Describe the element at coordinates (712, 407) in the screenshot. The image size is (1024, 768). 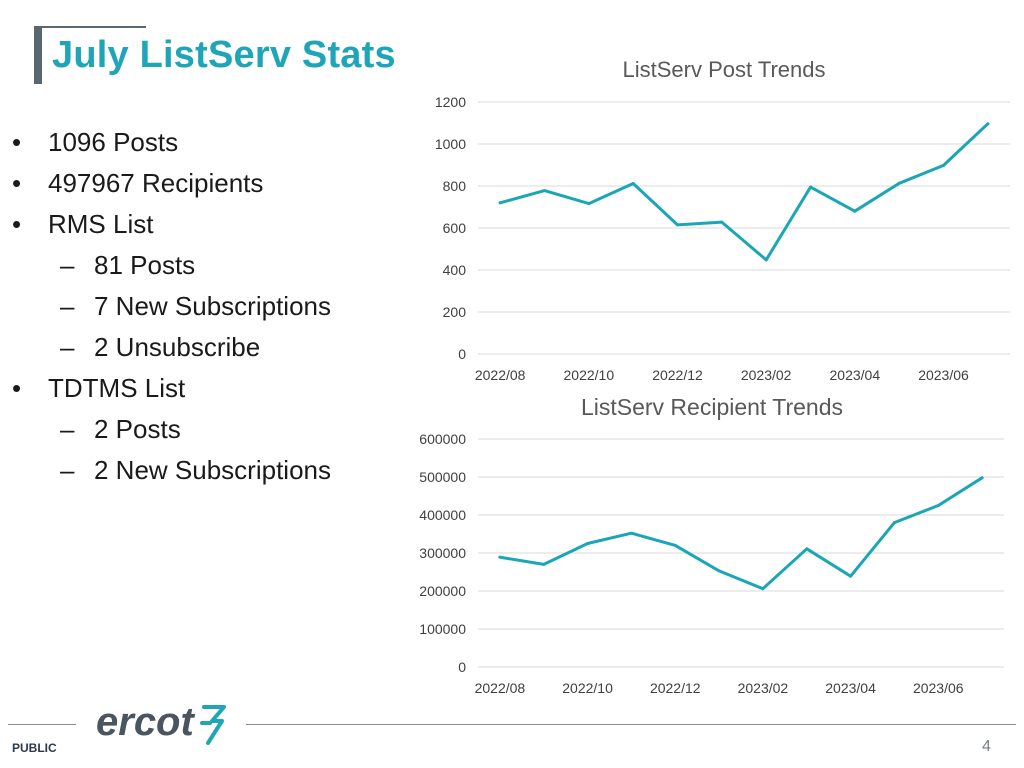
I see `chart-title: ListServ Recipient Trends` at that location.